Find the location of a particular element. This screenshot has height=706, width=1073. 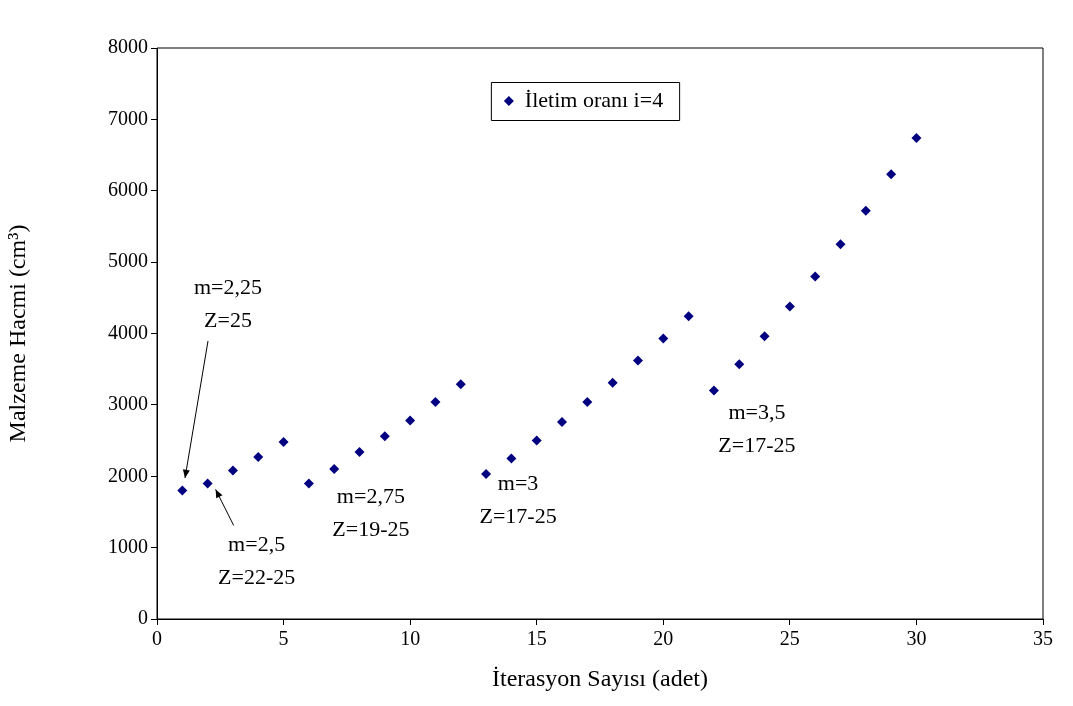

x-tick-label: 20 is located at coordinates (663, 638).